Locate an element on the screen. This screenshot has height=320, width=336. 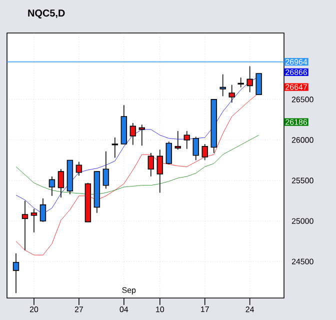
chart-title: NQC5,D is located at coordinates (46, 14).